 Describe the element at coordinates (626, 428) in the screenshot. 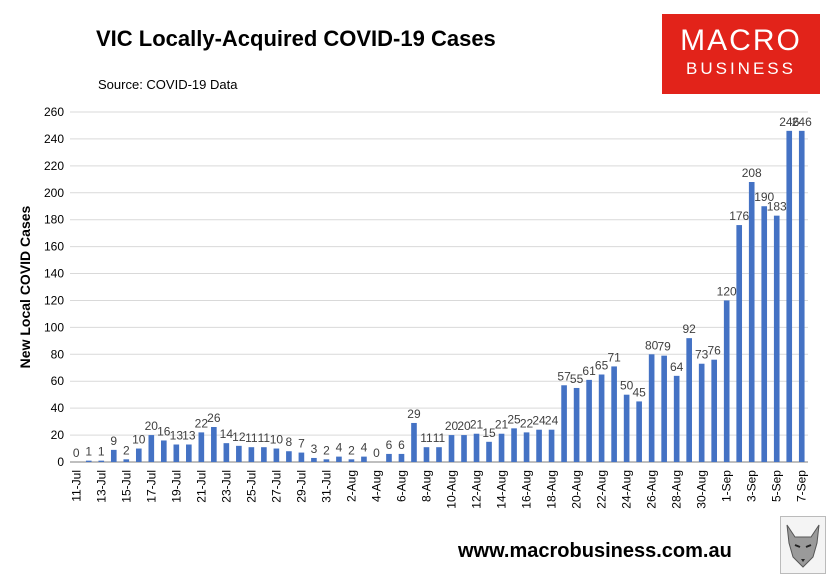

I see `bar-24-Aug` at that location.